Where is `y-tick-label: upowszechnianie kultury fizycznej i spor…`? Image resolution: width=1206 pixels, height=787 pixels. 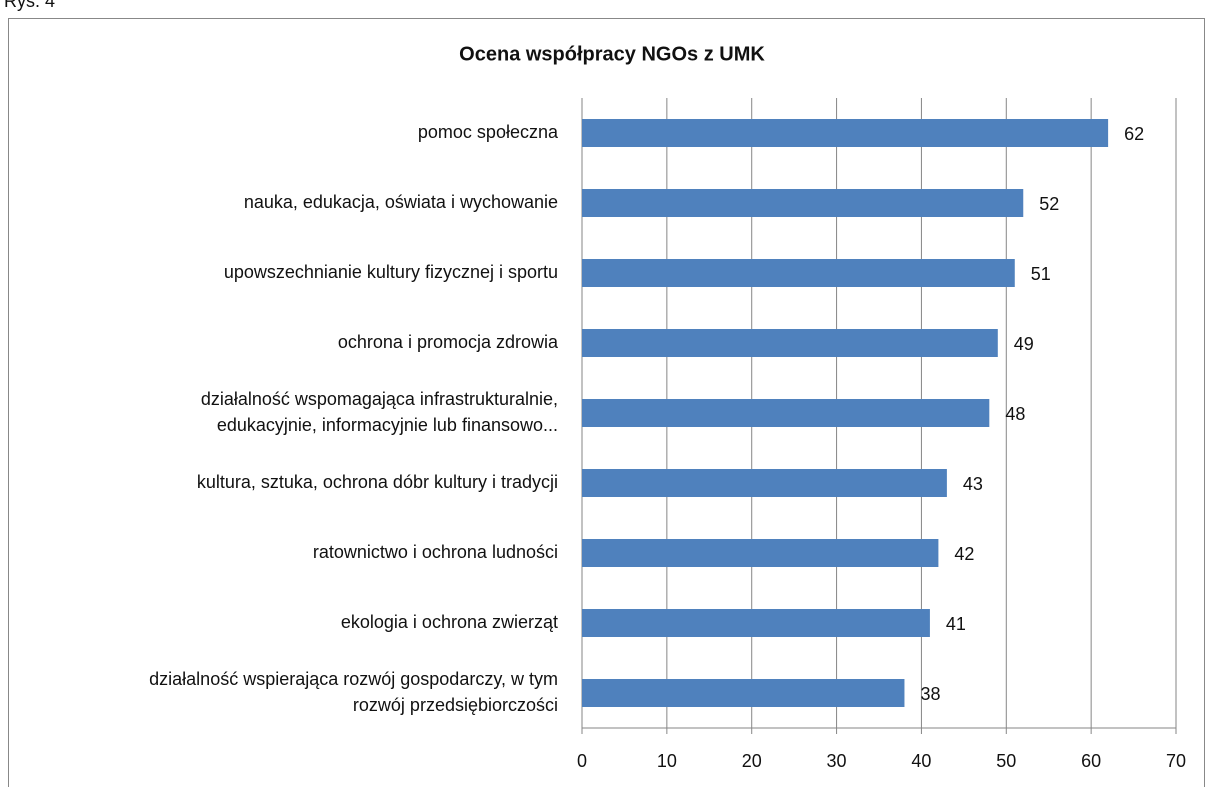
y-tick-label: upowszechnianie kultury fizycznej i spor… is located at coordinates (391, 272).